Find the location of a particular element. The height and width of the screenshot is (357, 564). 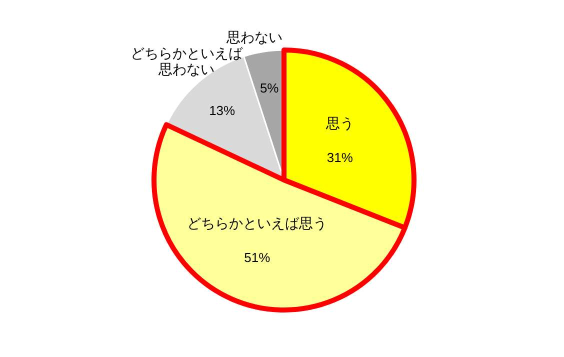

data-label: 13% is located at coordinates (222, 110).